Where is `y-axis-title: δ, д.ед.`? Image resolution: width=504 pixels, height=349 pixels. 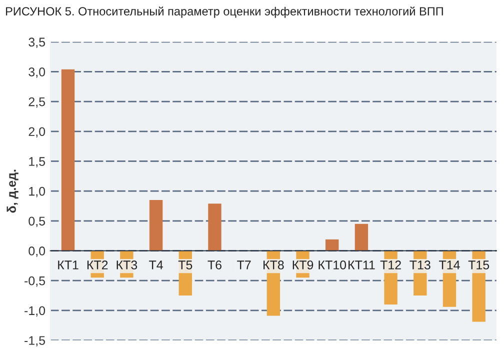
y-axis-title: δ, д.ед. is located at coordinates (12, 191).